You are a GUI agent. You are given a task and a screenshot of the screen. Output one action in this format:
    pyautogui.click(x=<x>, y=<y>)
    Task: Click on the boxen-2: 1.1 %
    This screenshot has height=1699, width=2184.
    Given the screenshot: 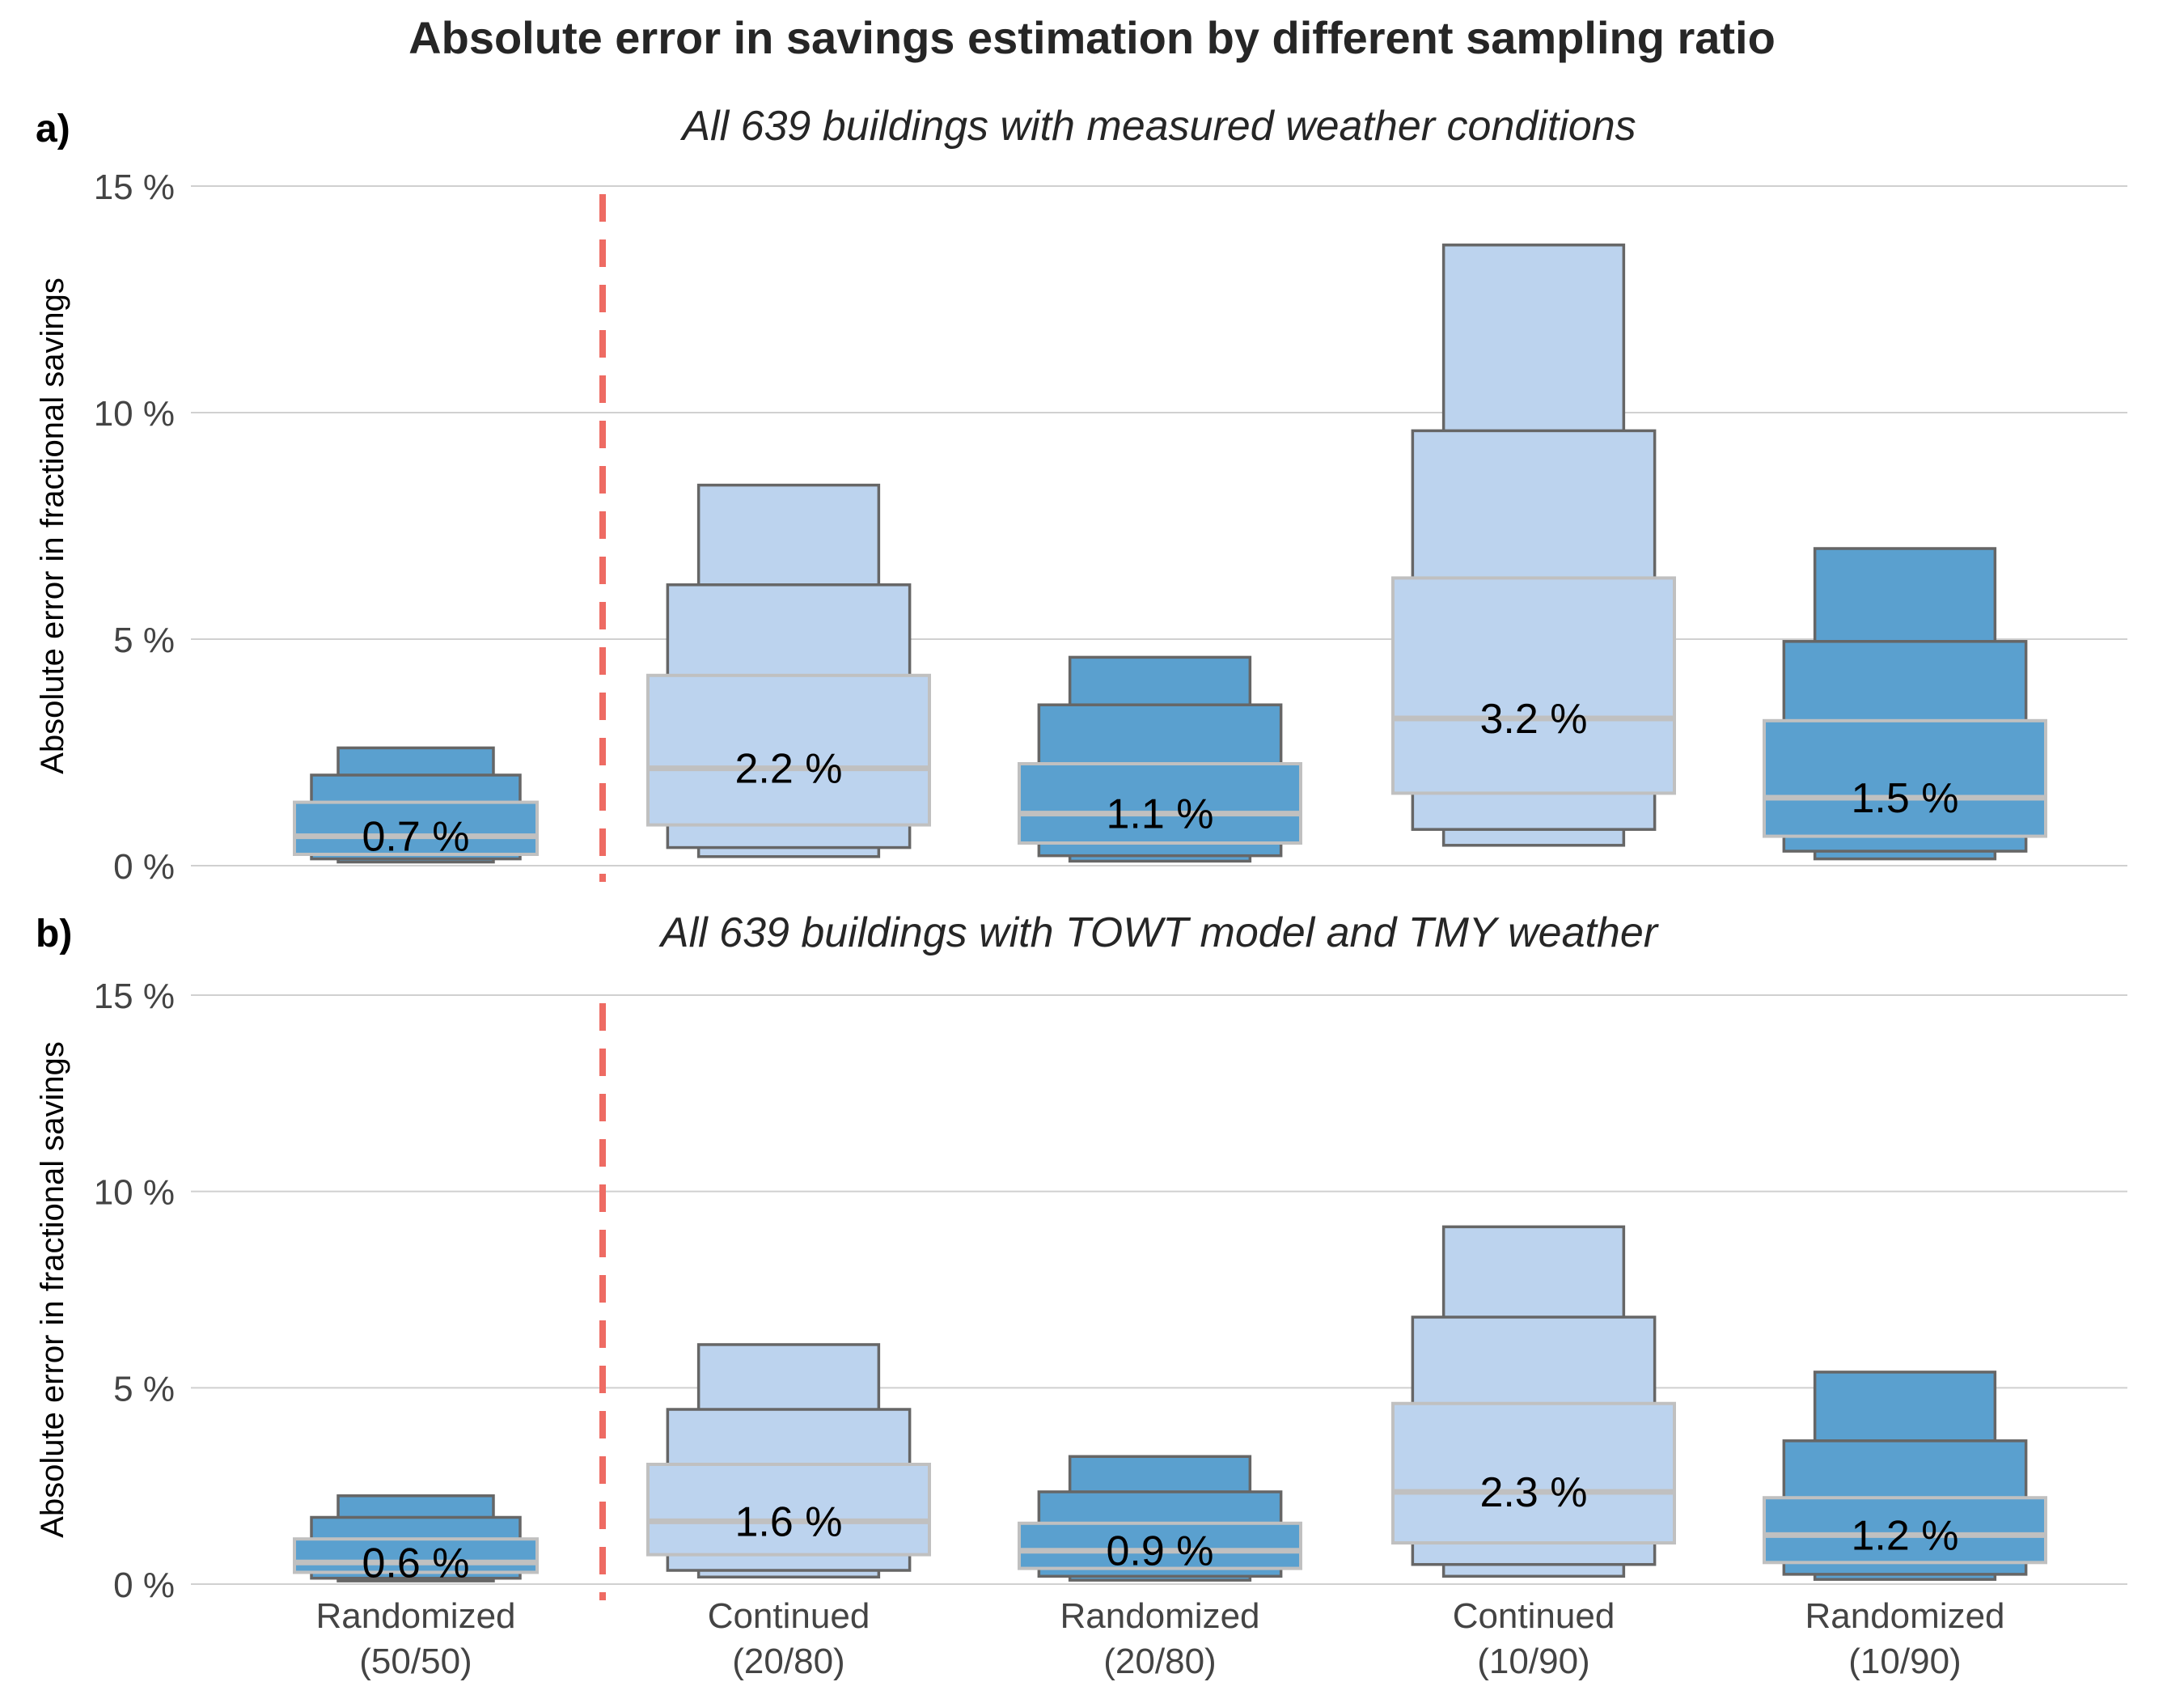 What is the action you would take?
    pyautogui.click(x=1160, y=759)
    